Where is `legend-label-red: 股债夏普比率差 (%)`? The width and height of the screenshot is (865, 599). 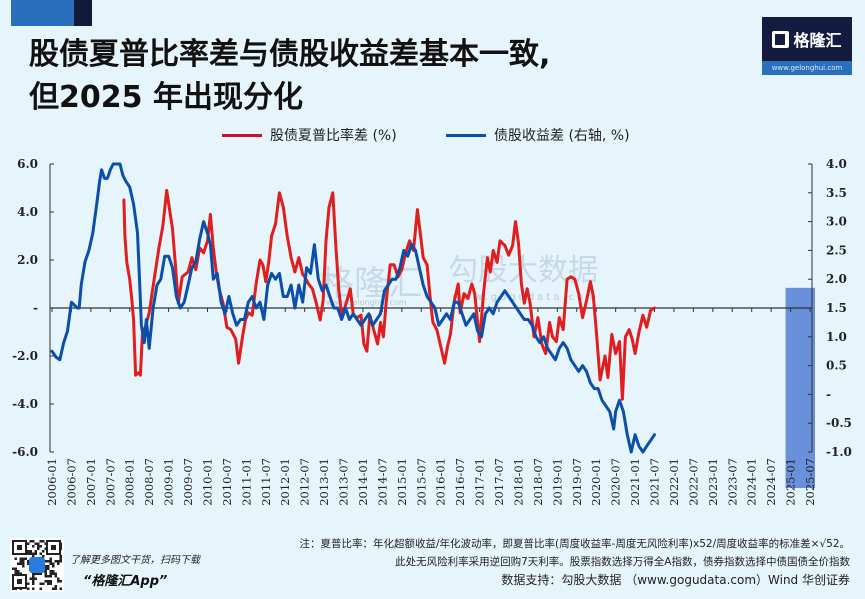
legend-label-red: 股债夏普比率差 (%) is located at coordinates (333, 136).